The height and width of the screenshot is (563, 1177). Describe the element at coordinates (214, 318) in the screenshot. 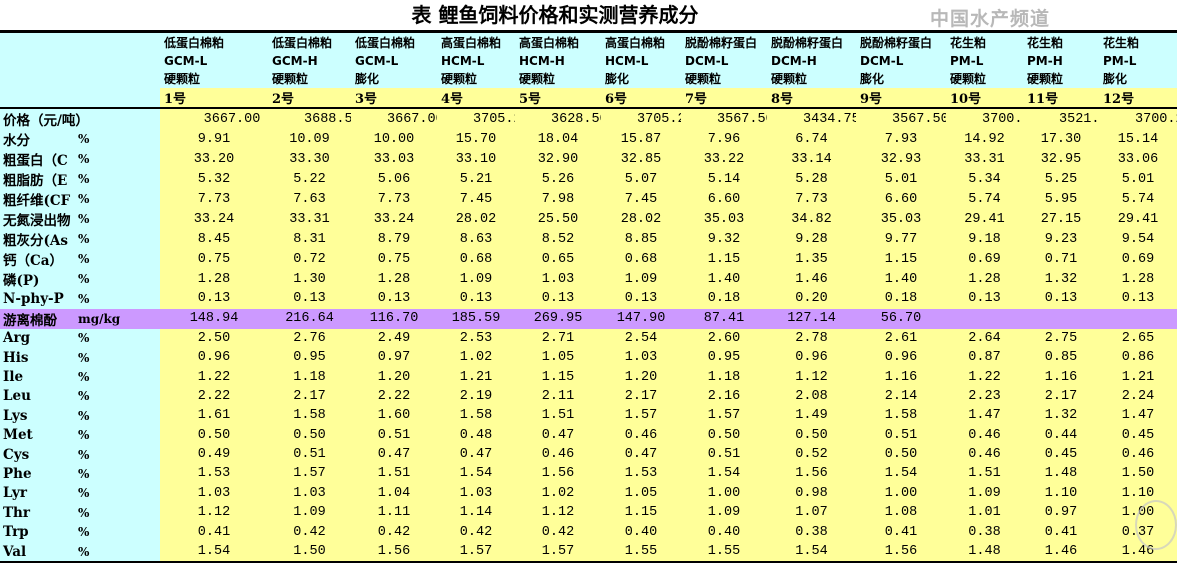

I see `table-cell: 148.94` at that location.